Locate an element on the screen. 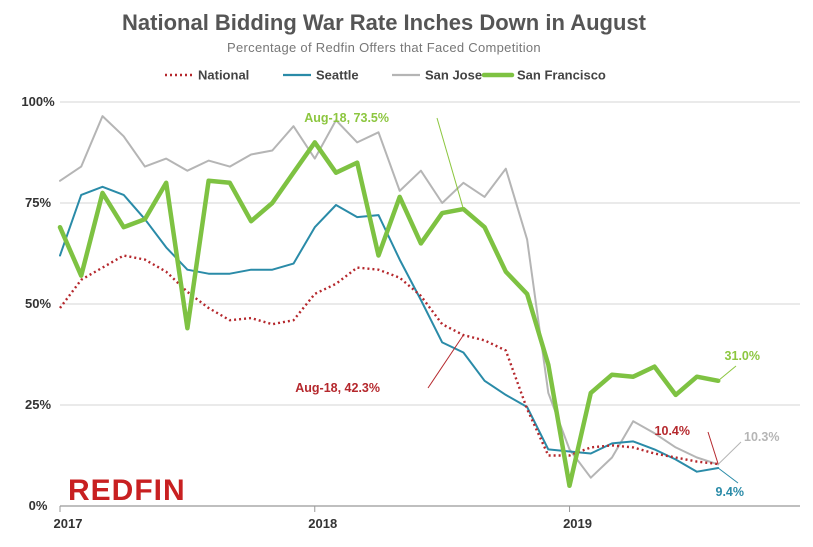 The image size is (813, 547). x-tick-label-2018: 2018 is located at coordinates (322, 523).